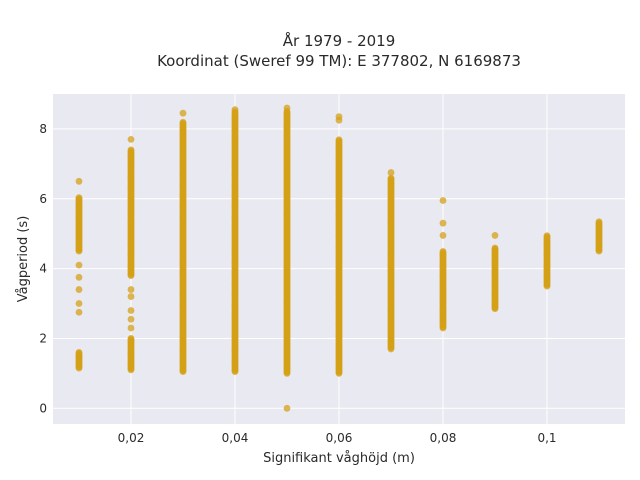  Describe the element at coordinates (235, 438) in the screenshot. I see `x-tick-label: 0,04` at that location.